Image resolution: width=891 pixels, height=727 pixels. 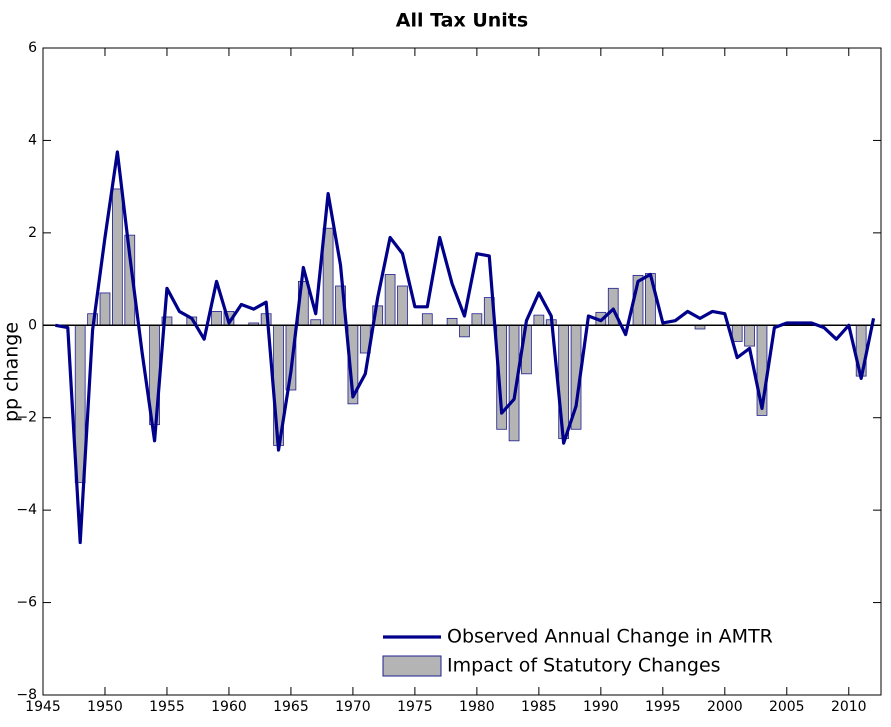 I want to click on y-tick-label: 0, so click(x=32, y=325).